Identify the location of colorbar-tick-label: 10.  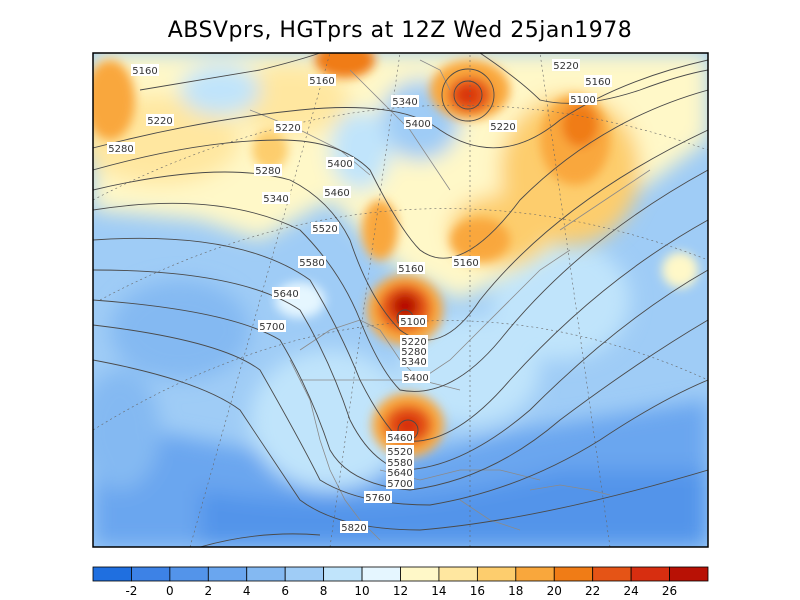
(361, 591).